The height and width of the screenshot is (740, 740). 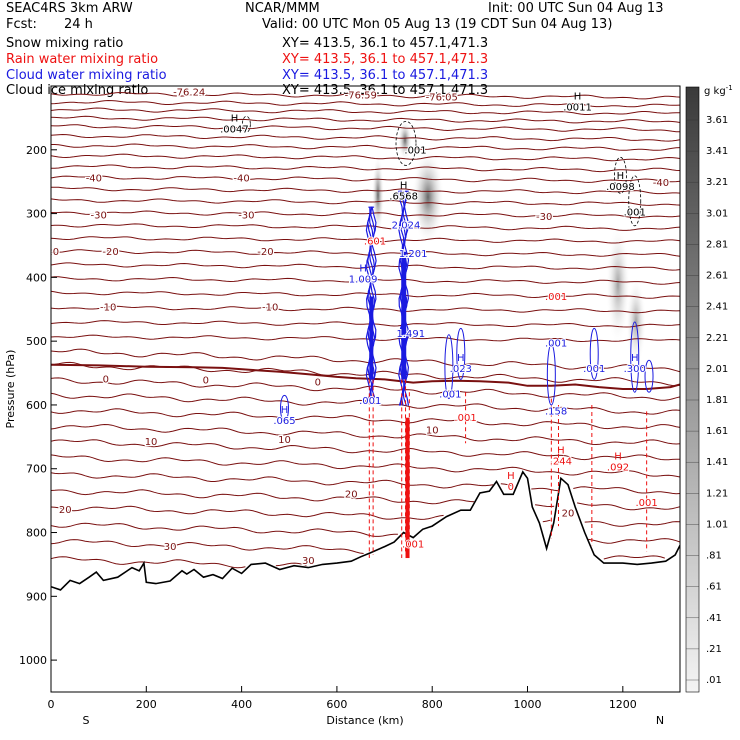 What do you see at coordinates (406, 225) in the screenshot?
I see `maximum-value-label: 2.024` at bounding box center [406, 225].